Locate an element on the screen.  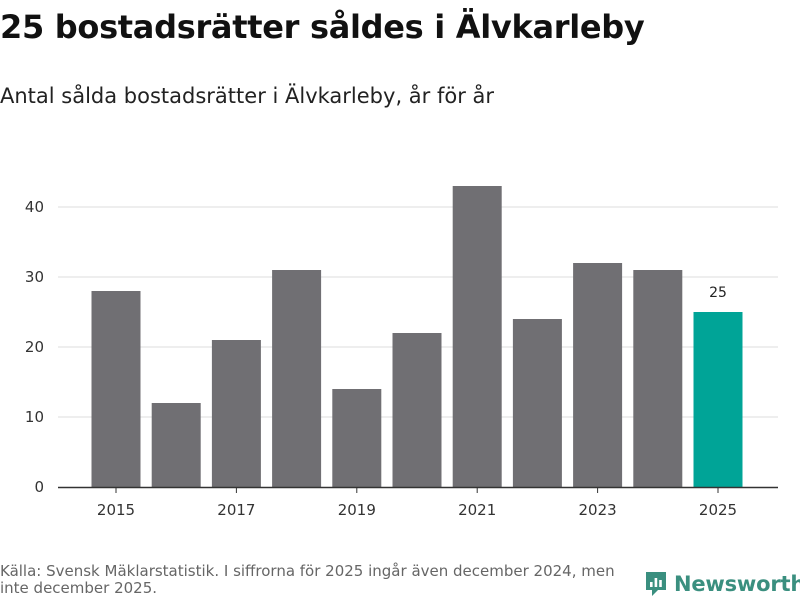
bar-2019 is located at coordinates (357, 438).